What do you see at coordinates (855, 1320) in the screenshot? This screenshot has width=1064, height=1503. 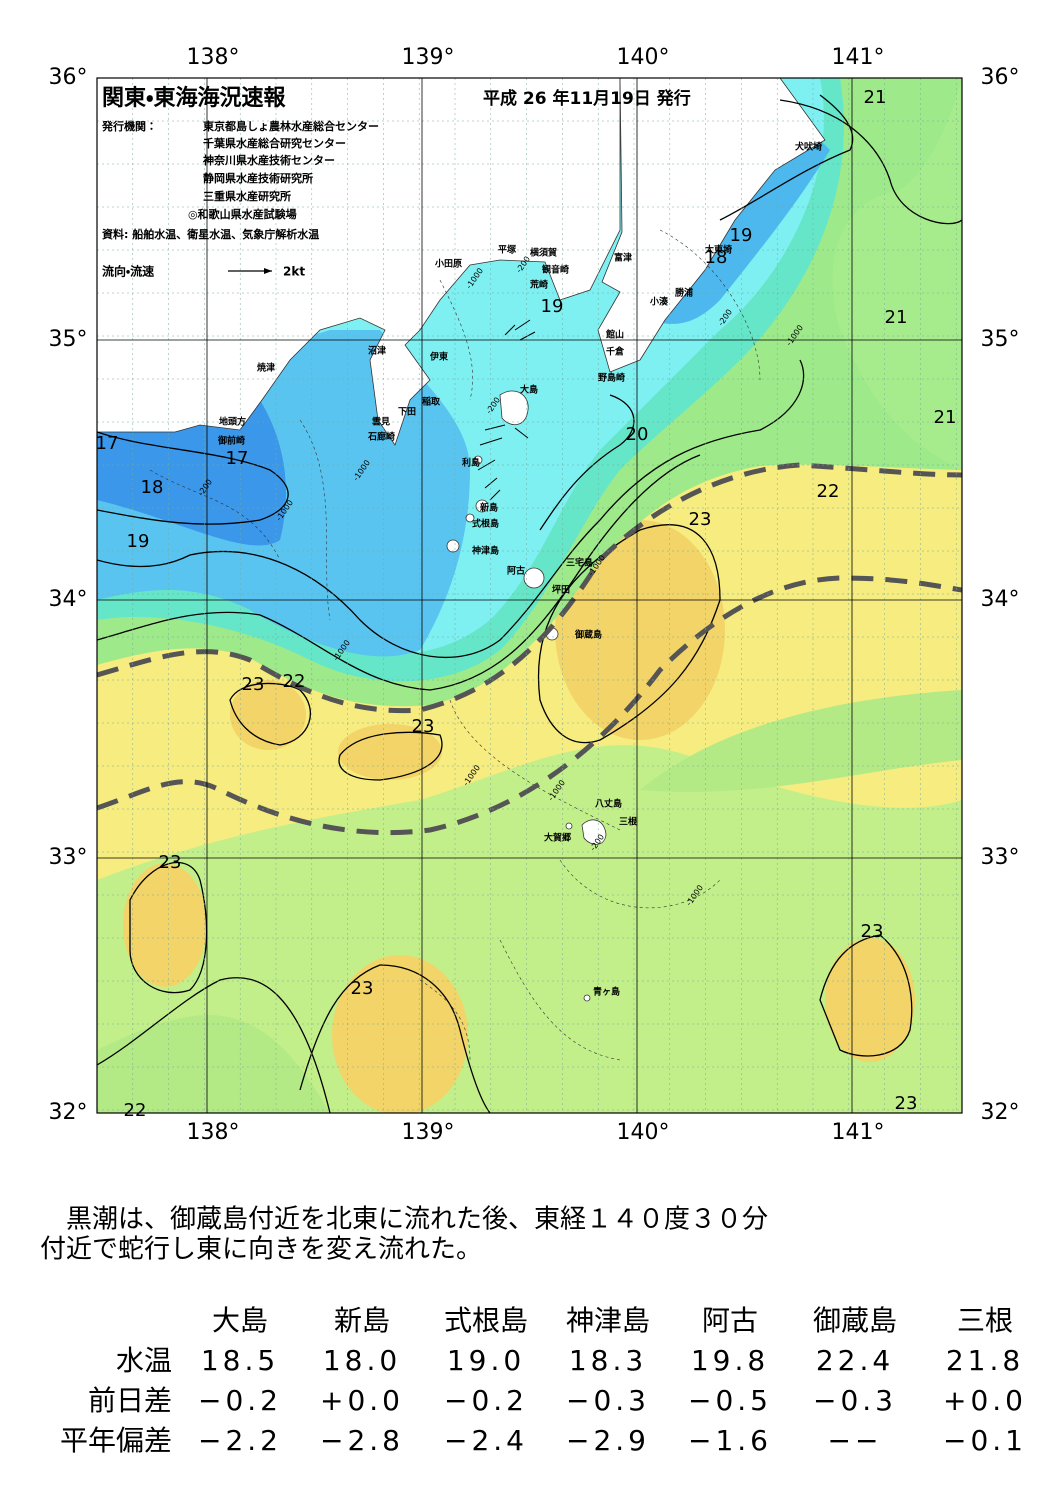 I see `table-header: 御蔵島` at bounding box center [855, 1320].